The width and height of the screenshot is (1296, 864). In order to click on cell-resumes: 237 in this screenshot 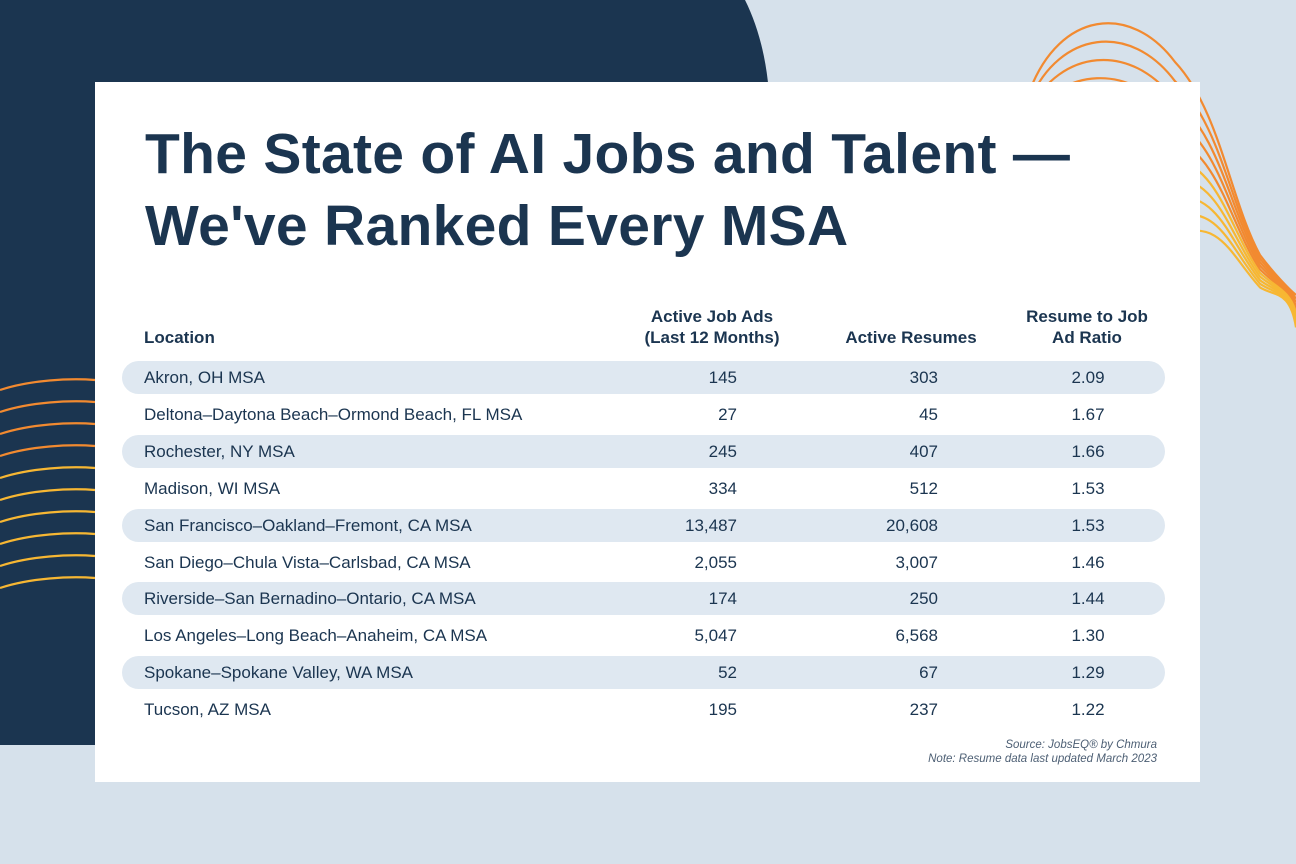, I will do `click(923, 710)`.